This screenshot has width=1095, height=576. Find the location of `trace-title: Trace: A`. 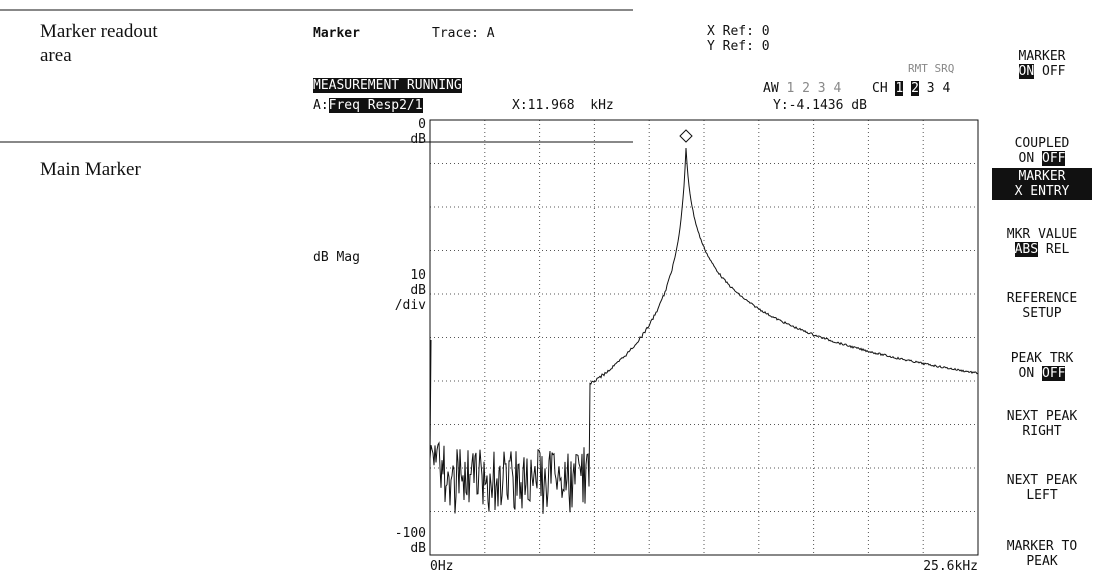

trace-title: Trace: A is located at coordinates (463, 33).